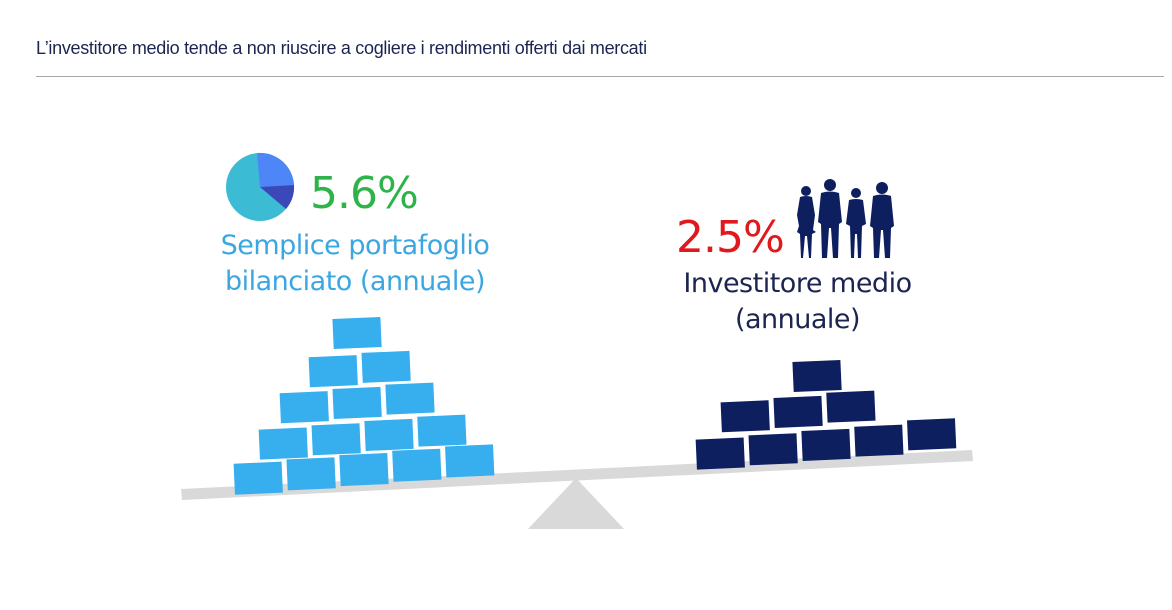 Image resolution: width=1172 pixels, height=610 pixels. What do you see at coordinates (364, 193) in the screenshot?
I see `balanced-portfolio-return: 5.6%` at bounding box center [364, 193].